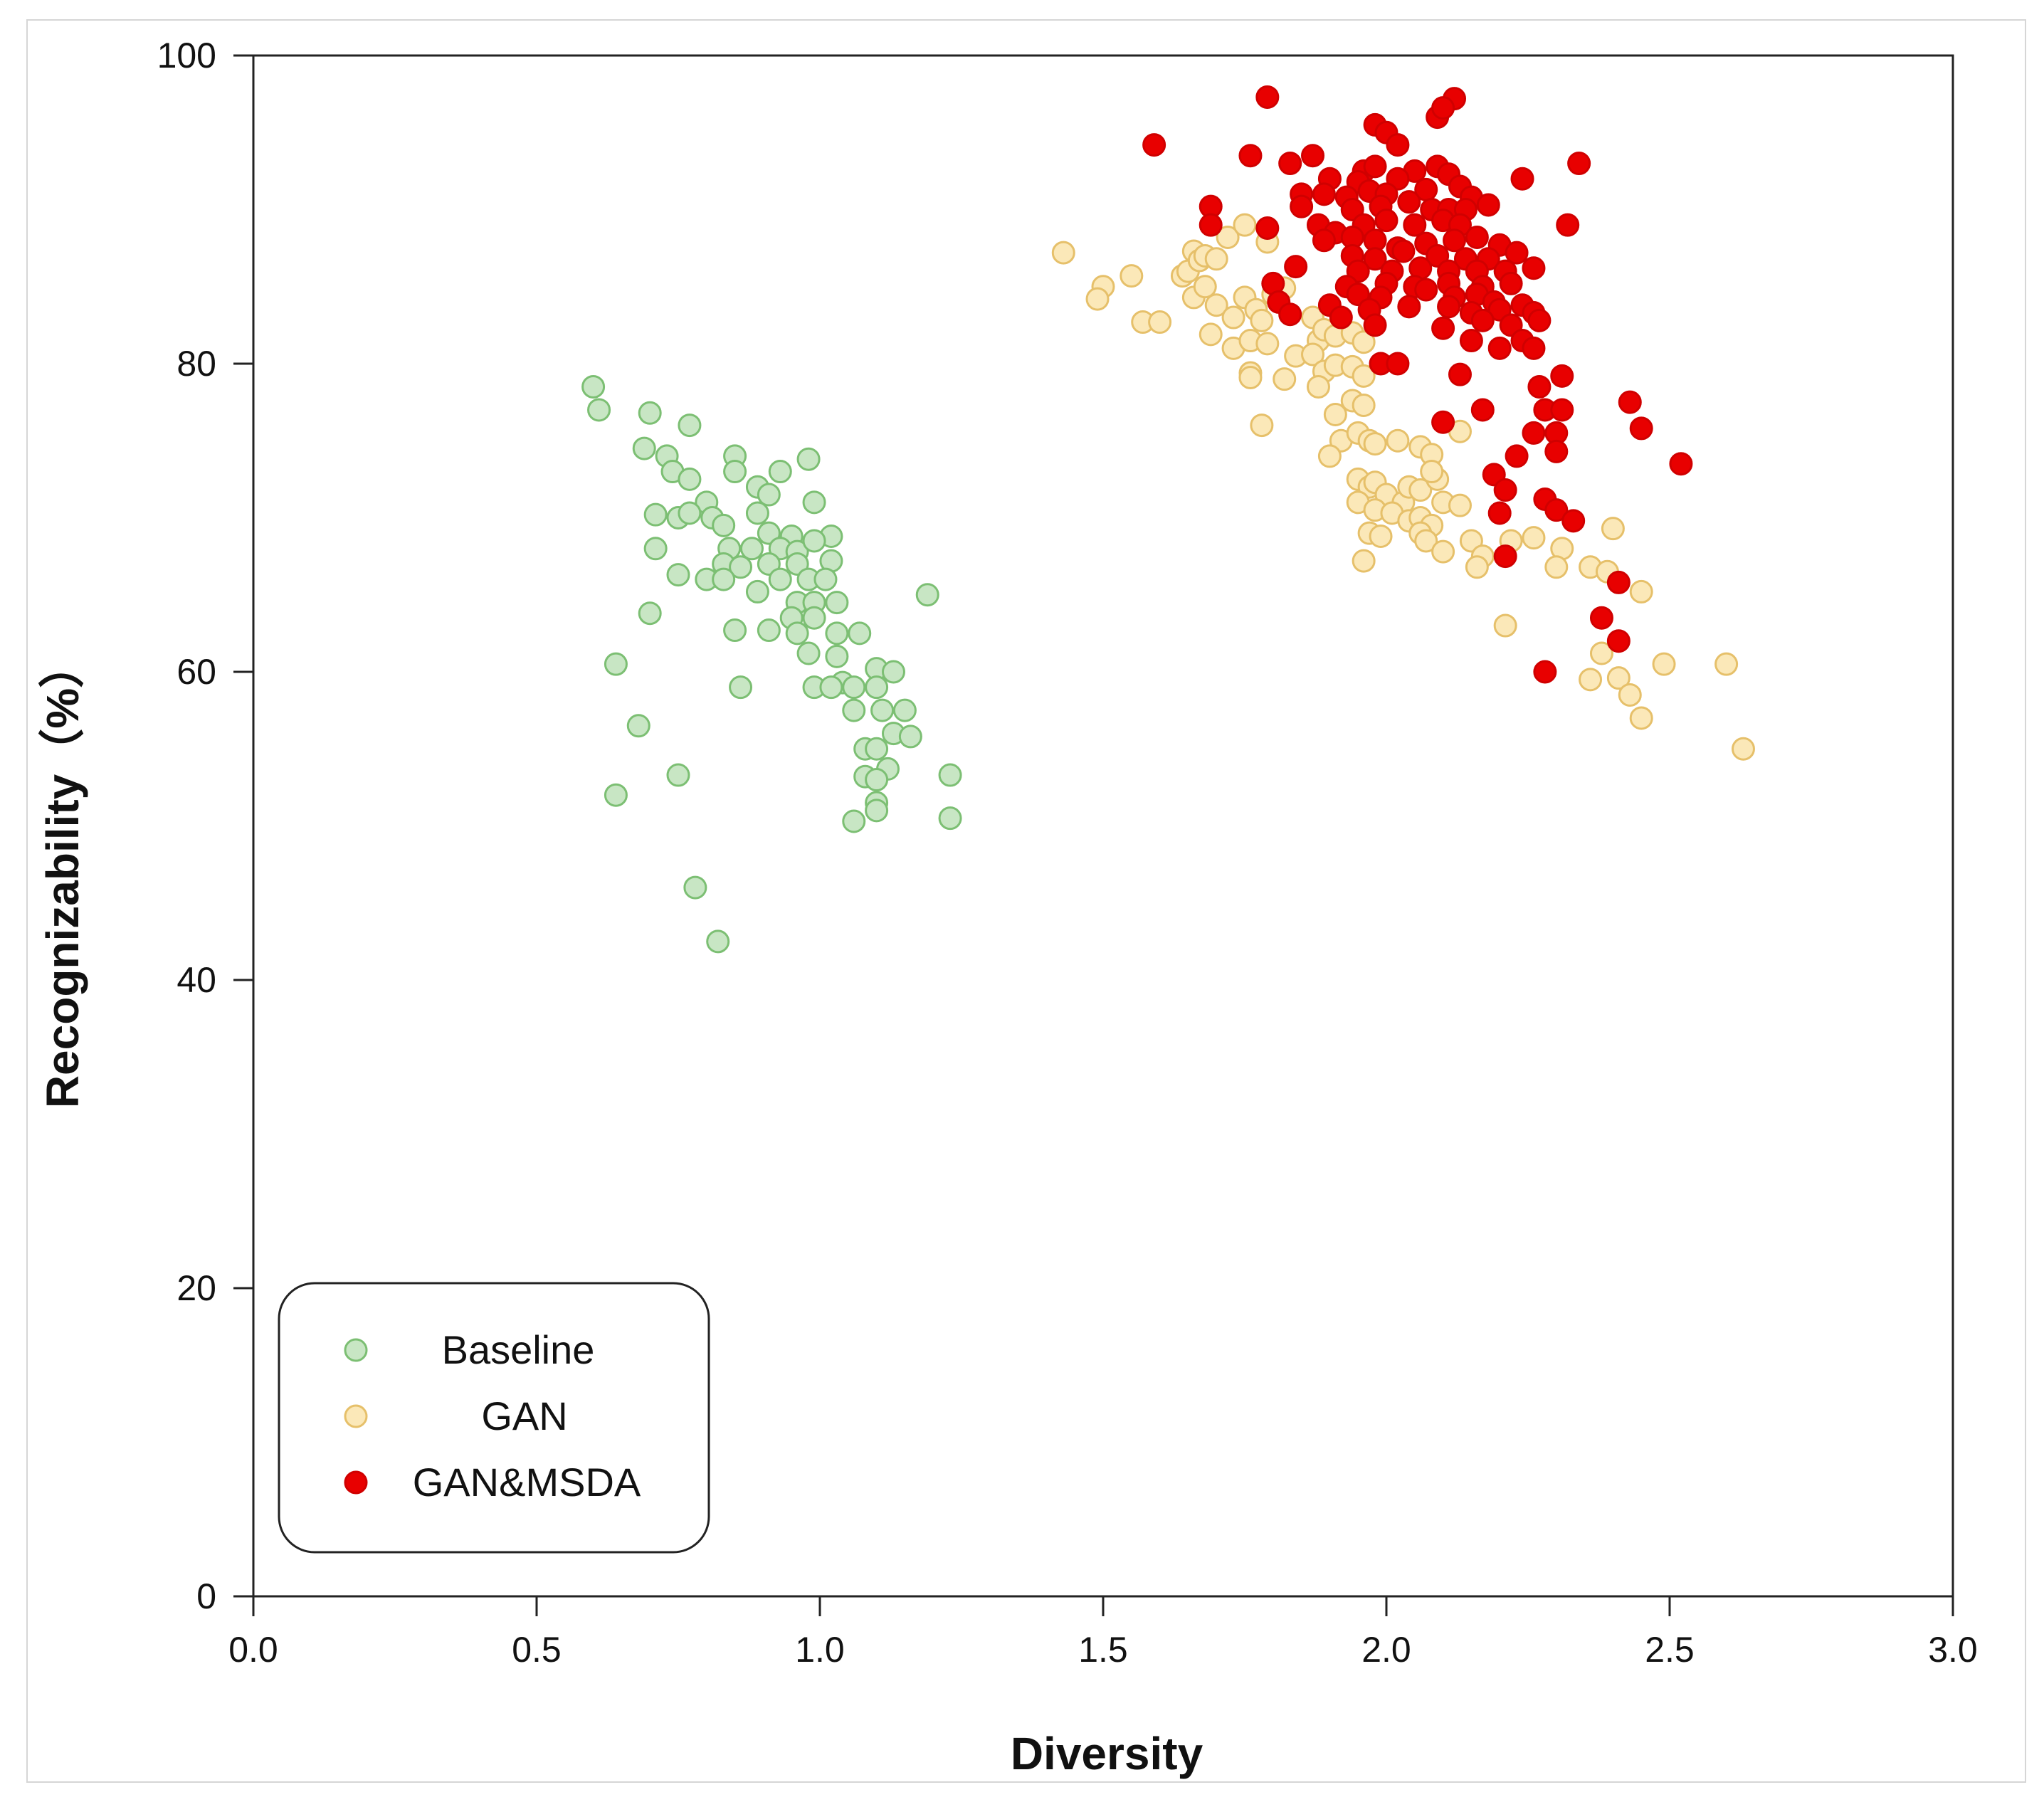  What do you see at coordinates (1107, 1754) in the screenshot?
I see `x-axis-title: Diversity` at bounding box center [1107, 1754].